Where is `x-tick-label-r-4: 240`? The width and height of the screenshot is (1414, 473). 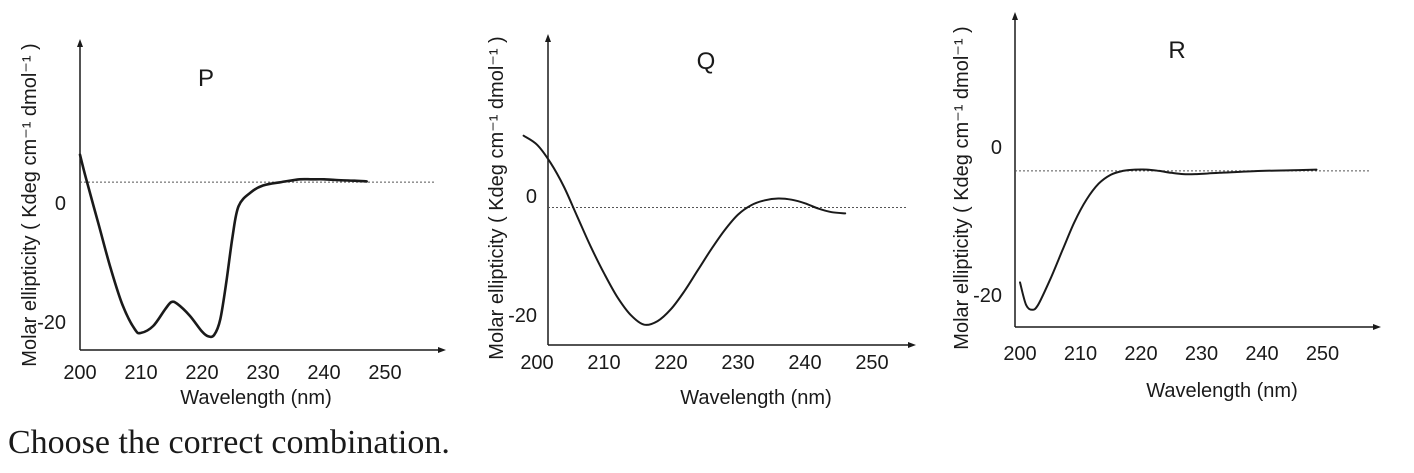
x-tick-label-r-4: 240 is located at coordinates (1261, 354).